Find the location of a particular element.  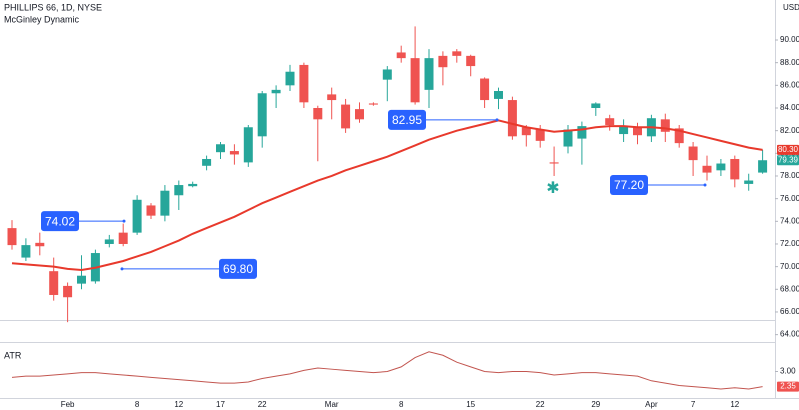

y-tick-label: 76.00 is located at coordinates (789, 198).